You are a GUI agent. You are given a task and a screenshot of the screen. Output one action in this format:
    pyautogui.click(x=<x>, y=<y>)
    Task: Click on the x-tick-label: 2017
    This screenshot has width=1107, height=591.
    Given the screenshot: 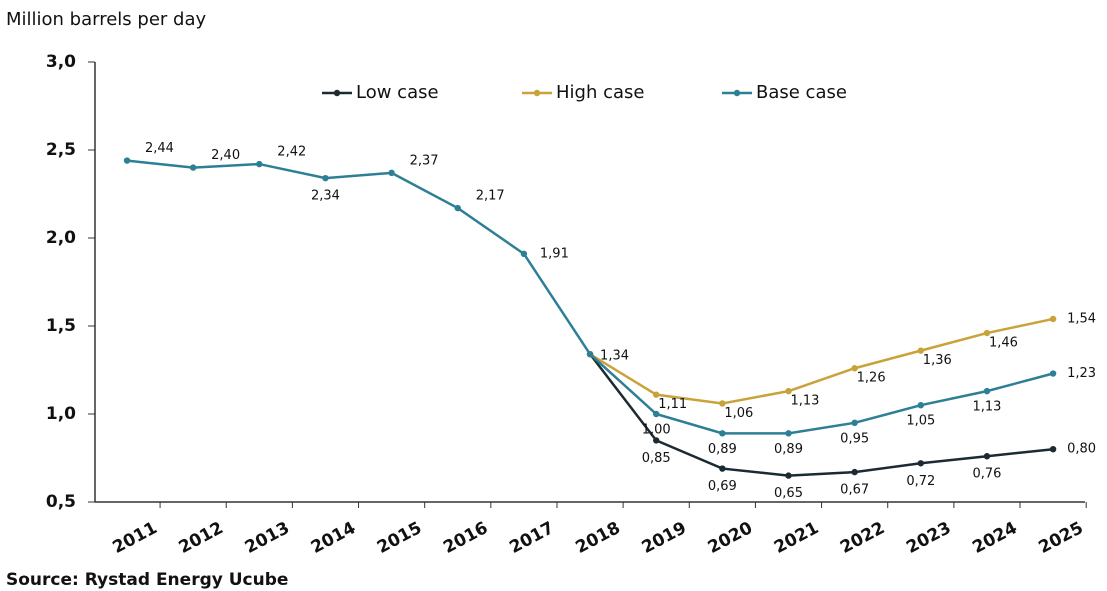 What is the action you would take?
    pyautogui.click(x=531, y=538)
    